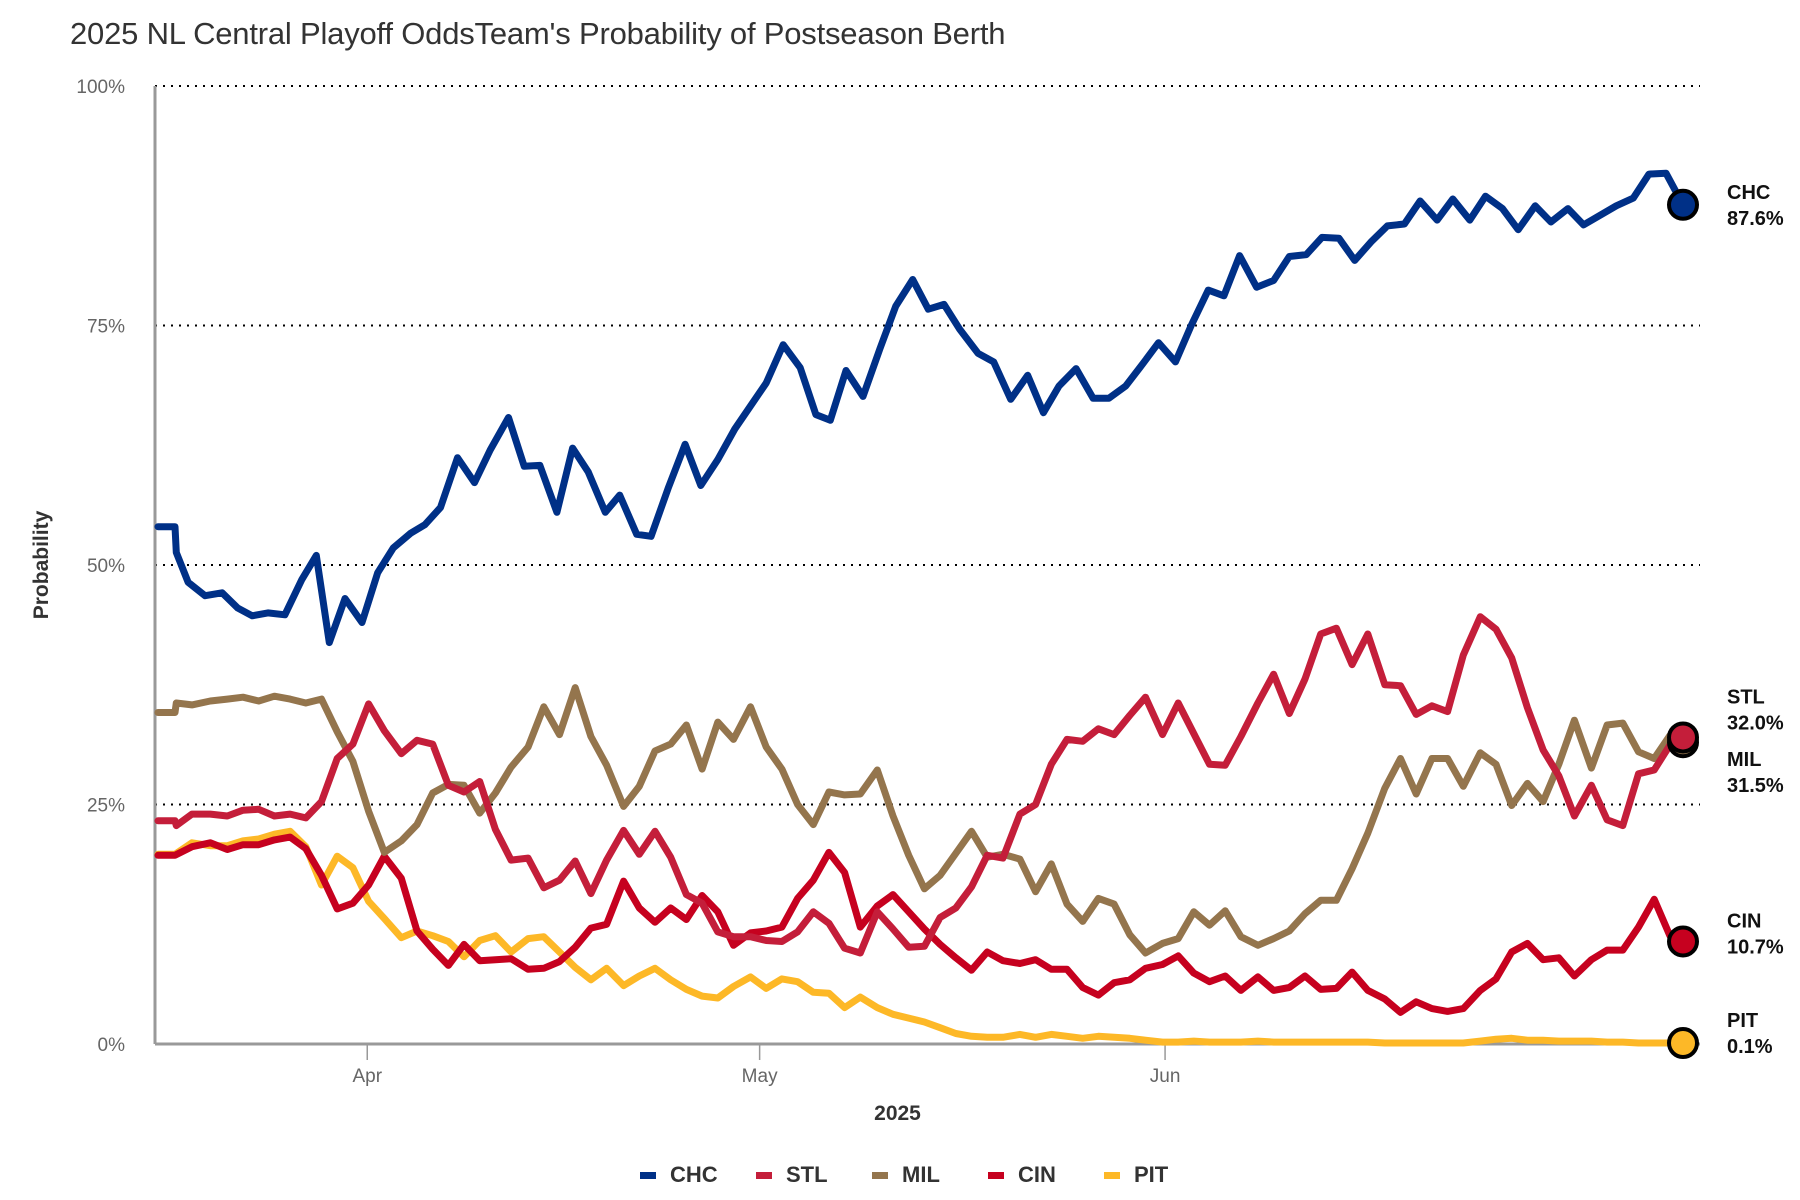  I want to click on end-label-team: CIN, so click(1744, 921).